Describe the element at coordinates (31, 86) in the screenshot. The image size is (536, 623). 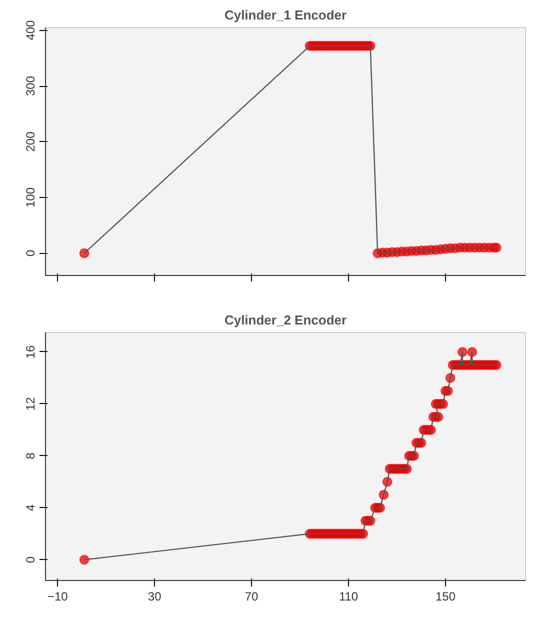
I see `y-tick-label: 300` at that location.